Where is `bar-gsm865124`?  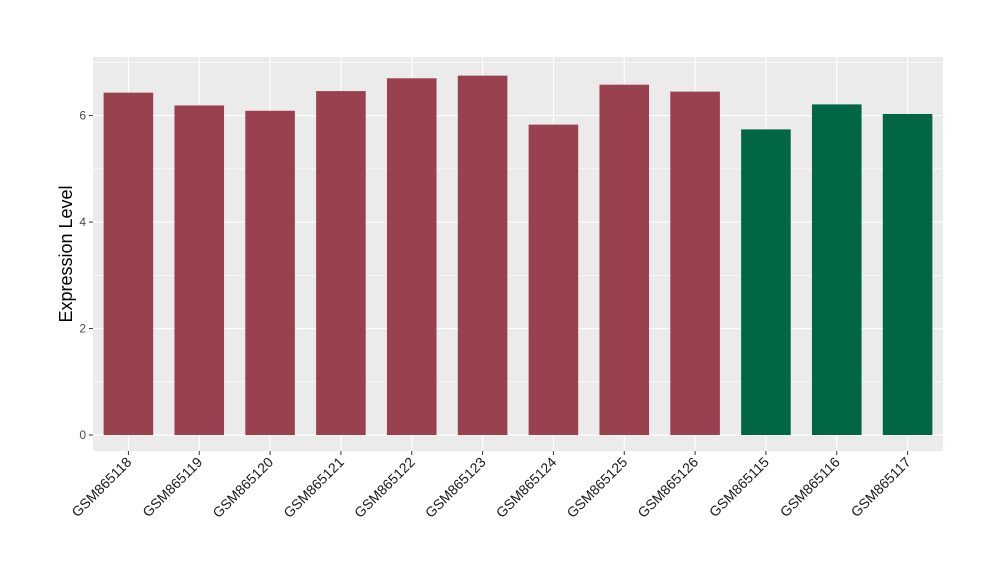
bar-gsm865124 is located at coordinates (553, 280).